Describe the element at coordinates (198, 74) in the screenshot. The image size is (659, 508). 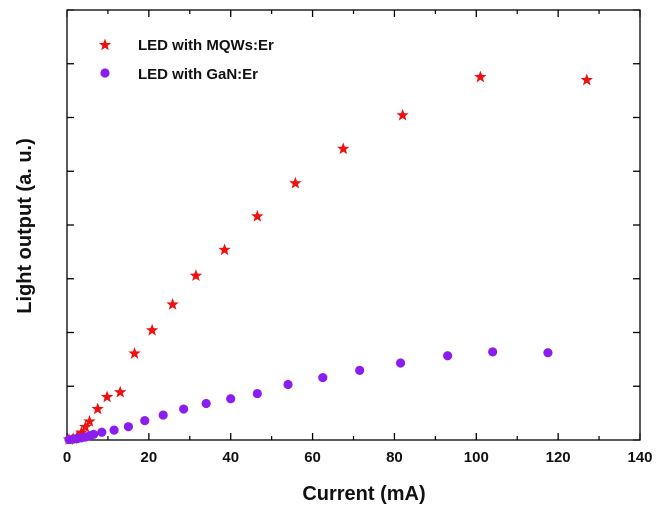
I see `legend-label-gan: LED with GaN:Er` at that location.